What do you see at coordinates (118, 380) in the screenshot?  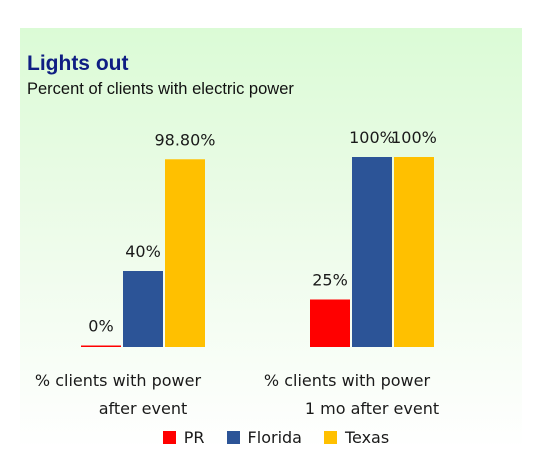 I see `category-label-cat1-line1: % clients with power` at bounding box center [118, 380].